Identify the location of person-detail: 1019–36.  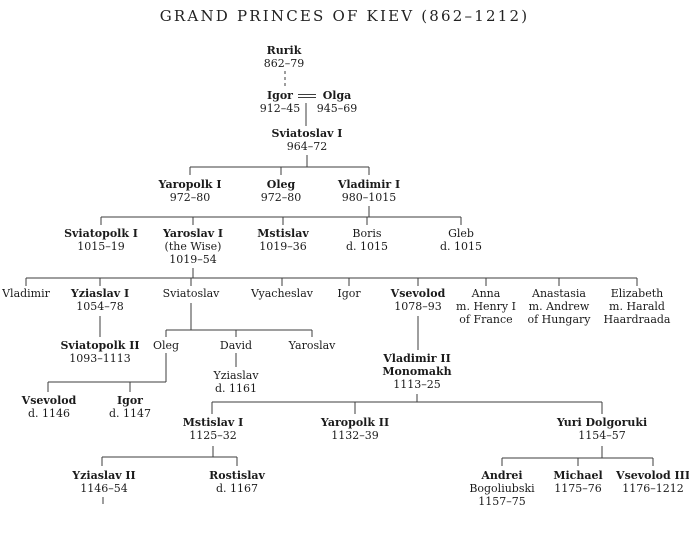
(283, 246).